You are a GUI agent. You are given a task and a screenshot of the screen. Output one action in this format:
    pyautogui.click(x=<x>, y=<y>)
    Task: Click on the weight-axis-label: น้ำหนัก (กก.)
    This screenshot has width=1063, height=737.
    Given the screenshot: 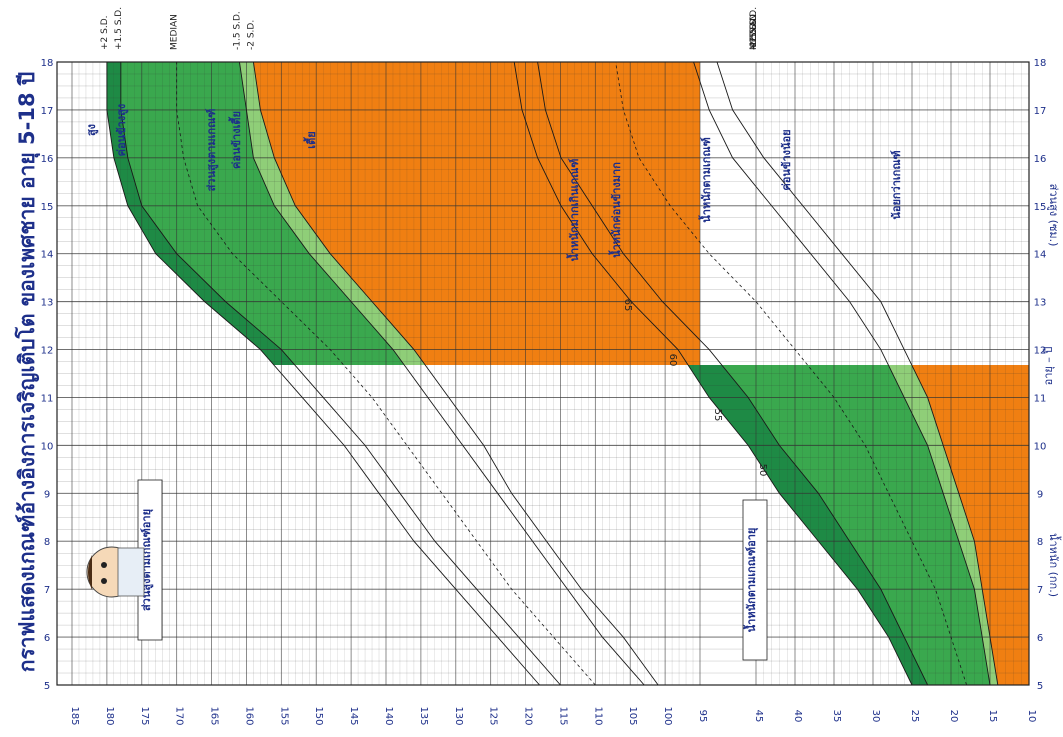 What is the action you would take?
    pyautogui.click(x=1054, y=565)
    